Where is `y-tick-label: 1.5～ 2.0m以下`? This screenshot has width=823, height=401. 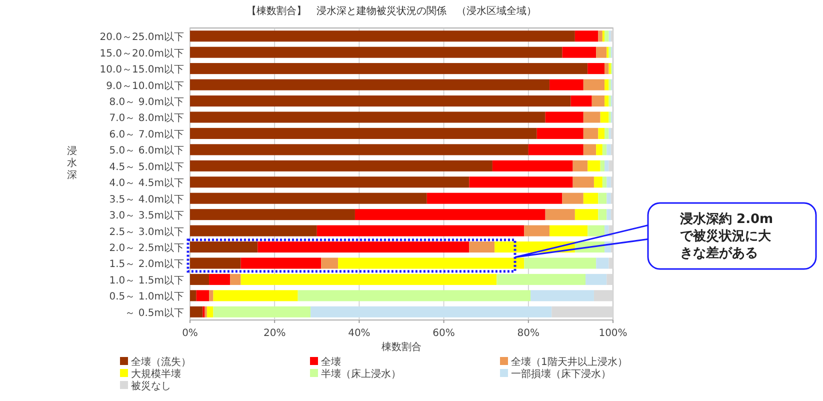 y-tick-label: 1.5～ 2.0m以下 is located at coordinates (146, 264).